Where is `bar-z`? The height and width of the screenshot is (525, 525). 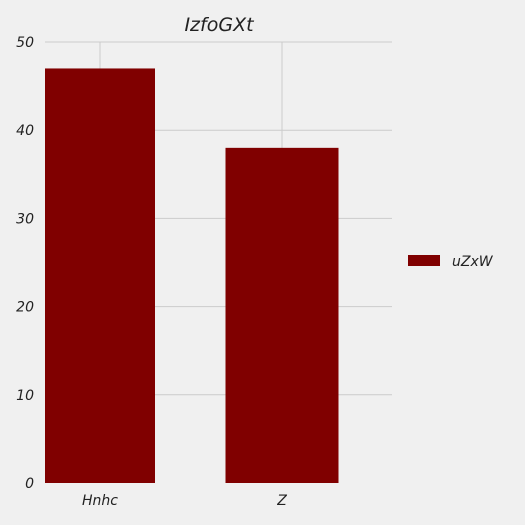 bar-z is located at coordinates (282, 315).